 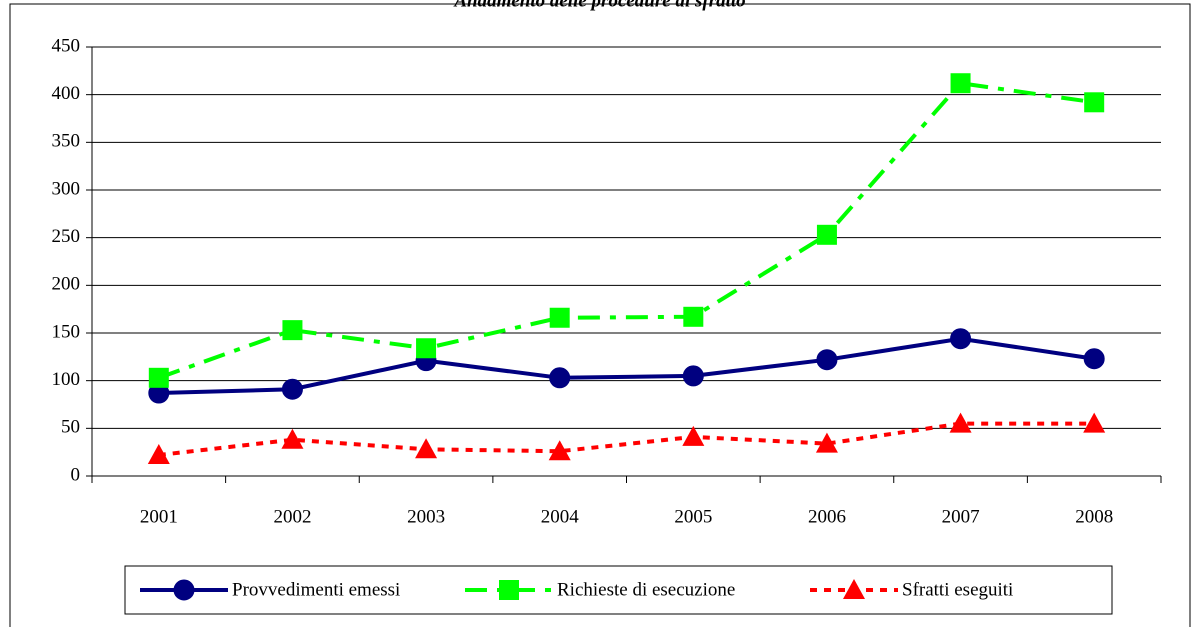 What do you see at coordinates (560, 516) in the screenshot?
I see `x-tick-label: 2004` at bounding box center [560, 516].